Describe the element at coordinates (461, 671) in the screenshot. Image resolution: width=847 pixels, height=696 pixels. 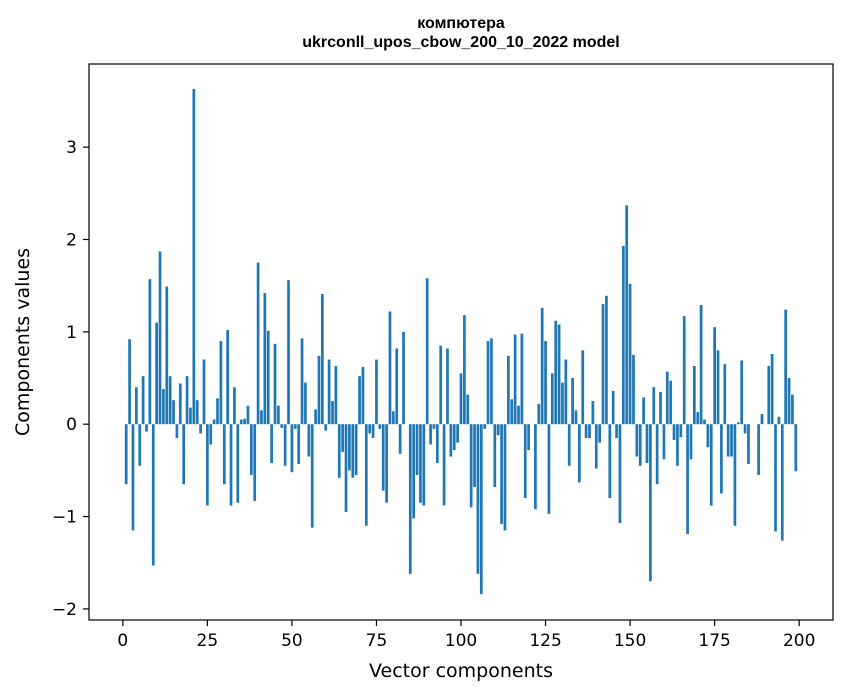
I see `x-axis-label: Vector components` at that location.